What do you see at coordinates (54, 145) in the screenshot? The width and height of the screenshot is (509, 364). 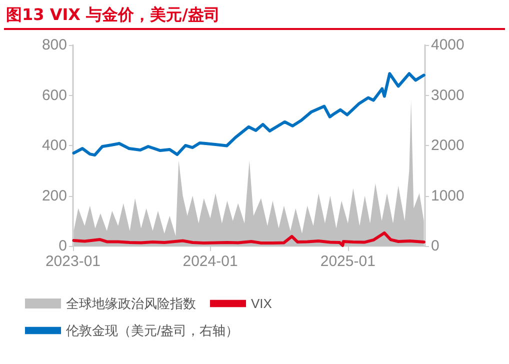 I see `y-tick-label: 400` at bounding box center [54, 145].